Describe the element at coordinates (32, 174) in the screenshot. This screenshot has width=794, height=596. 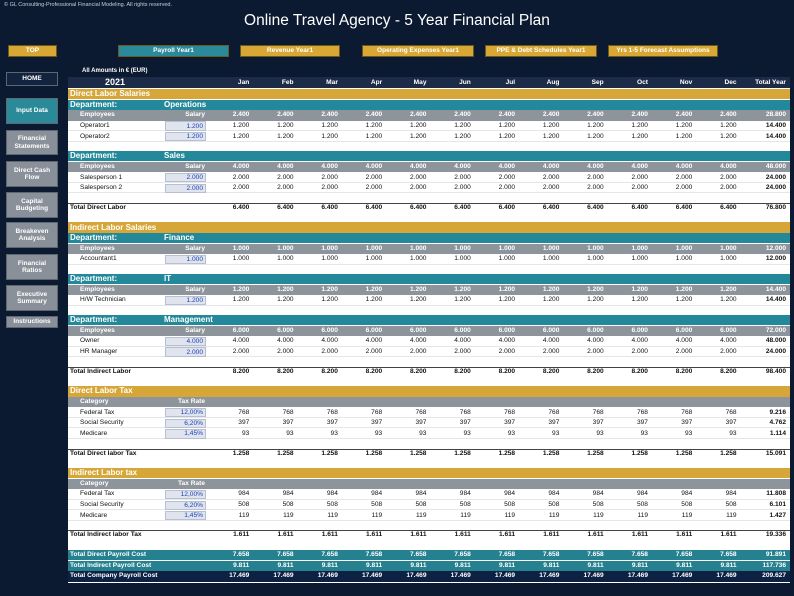
I see `sidebar-button: Direct Cash Flow` at that location.